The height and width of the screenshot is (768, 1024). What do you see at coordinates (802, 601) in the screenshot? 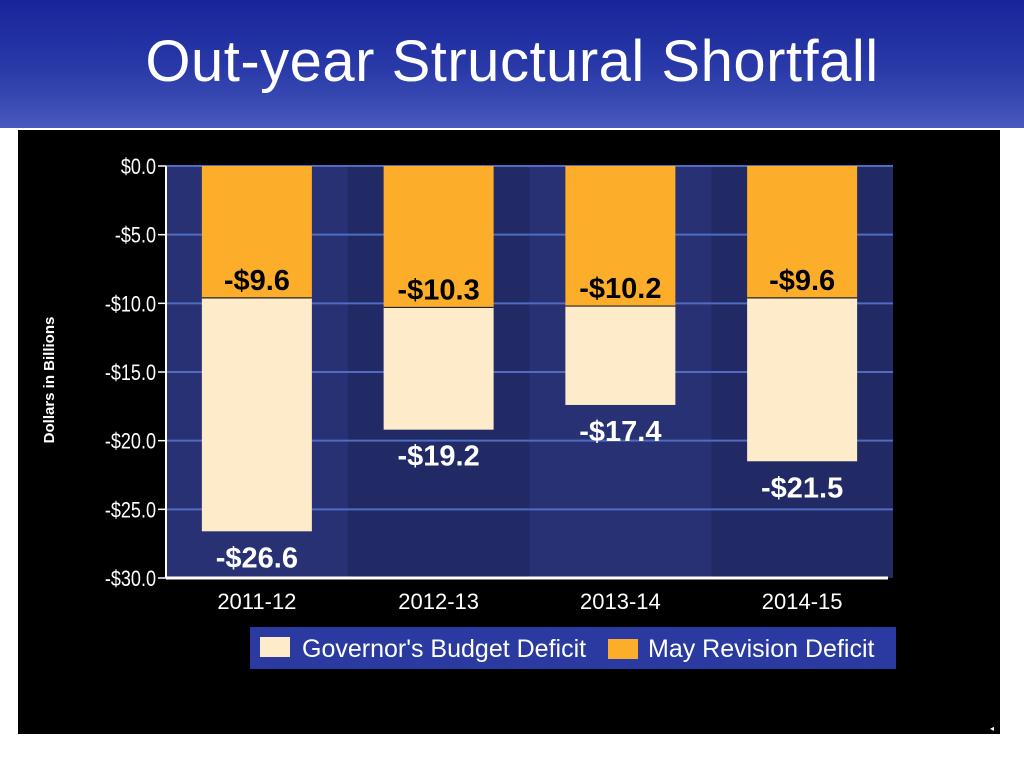
I see `x-category-label: 2014-15` at bounding box center [802, 601].